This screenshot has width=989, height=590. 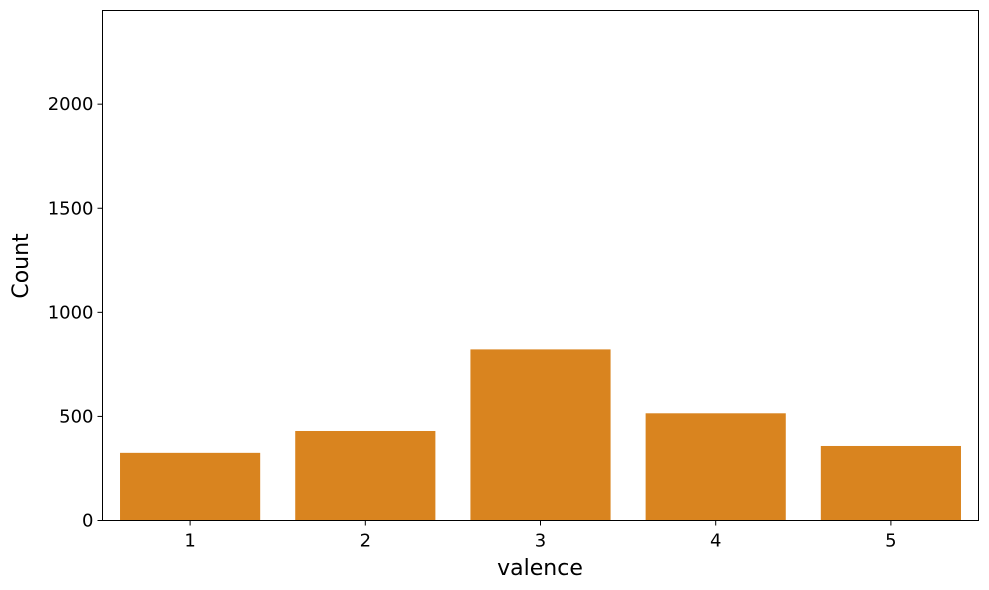 I want to click on y-tick-label: 1000, so click(x=71, y=312).